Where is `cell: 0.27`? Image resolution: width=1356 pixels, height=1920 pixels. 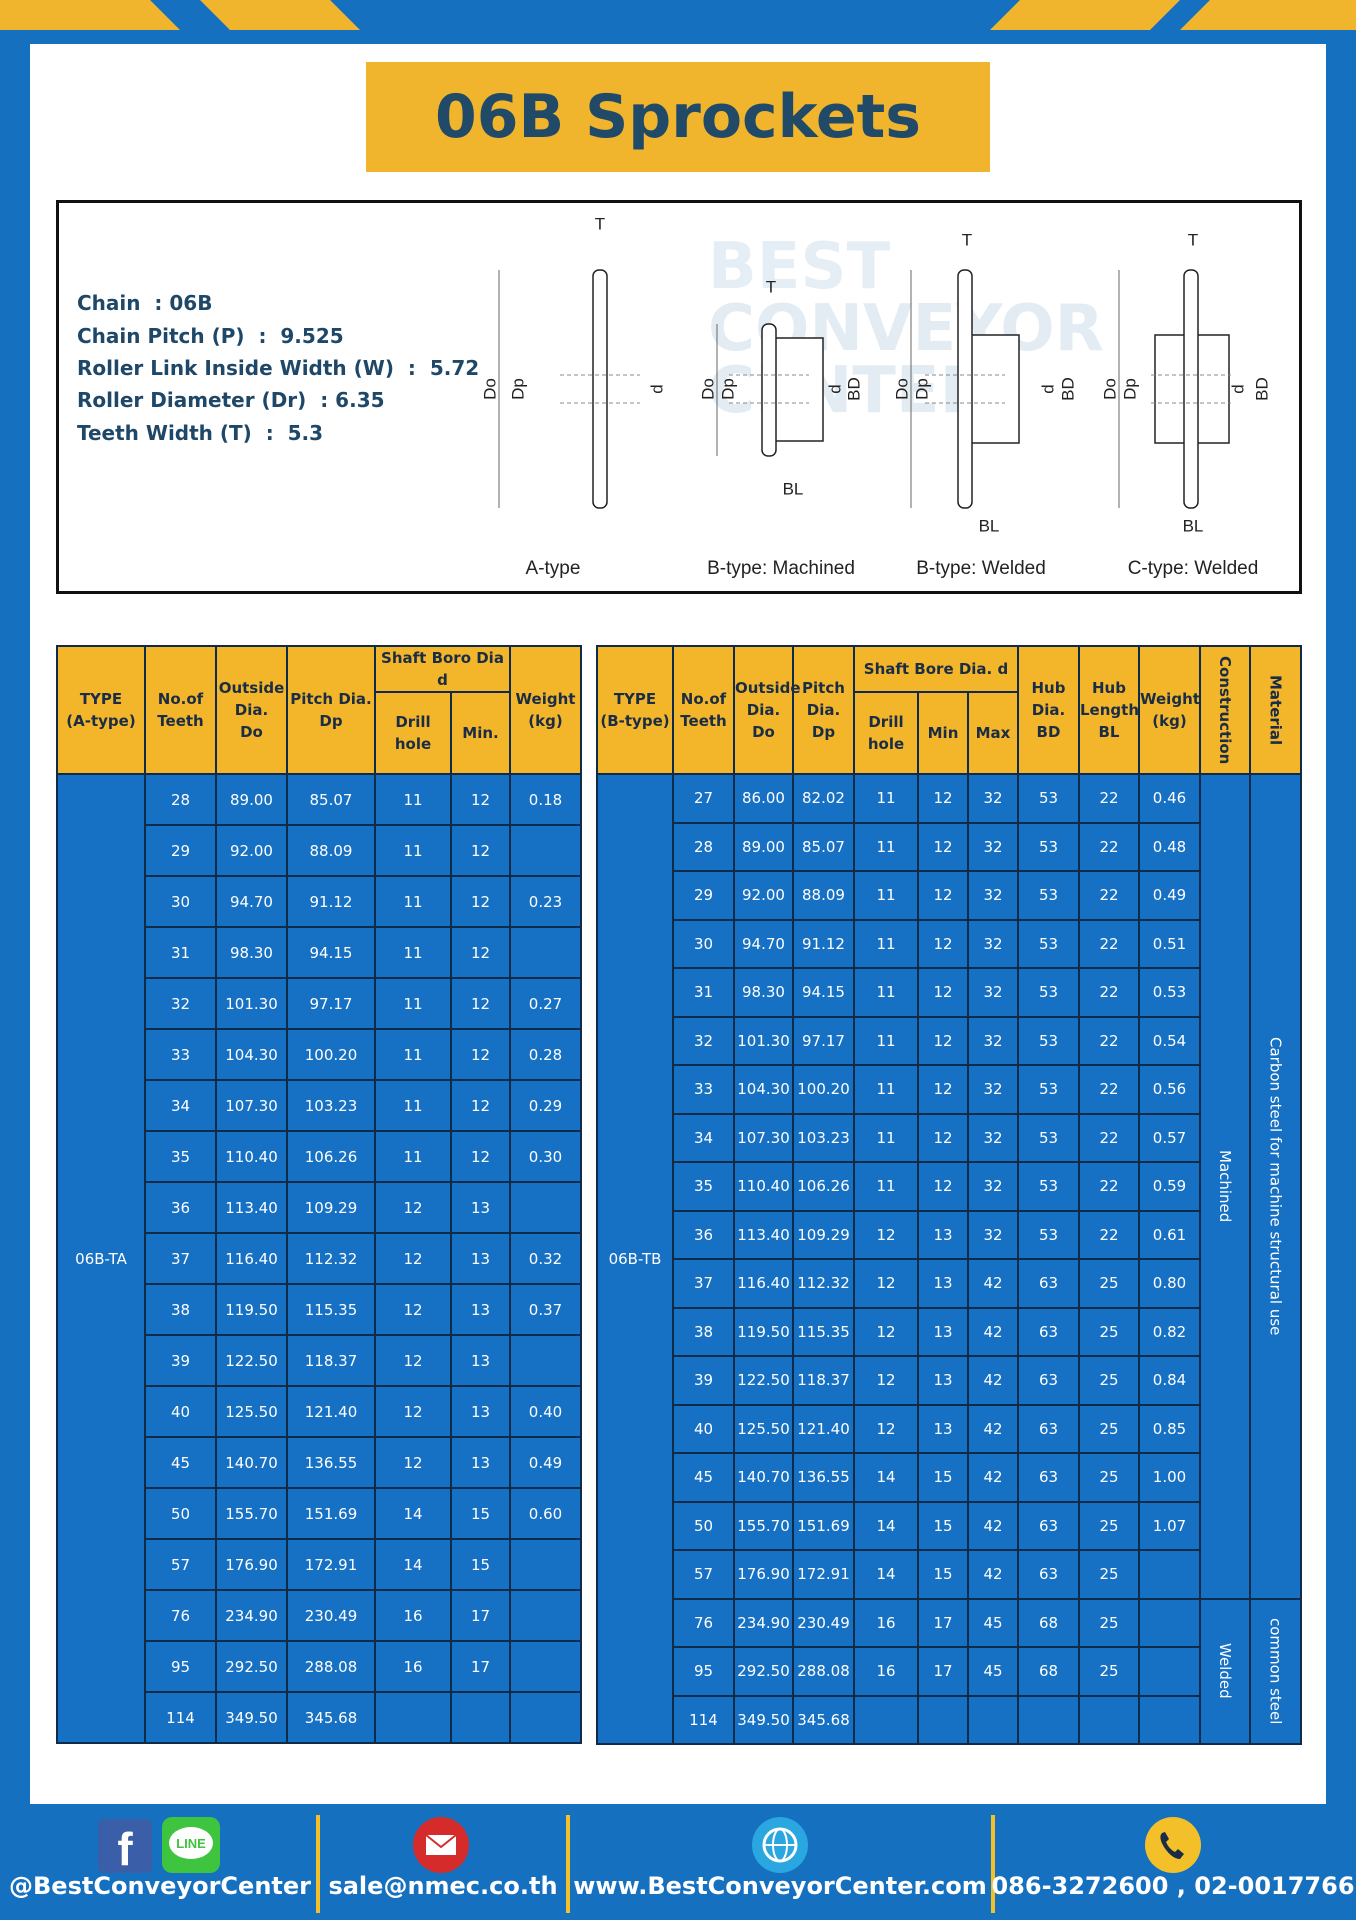
cell: 0.27 is located at coordinates (545, 1003).